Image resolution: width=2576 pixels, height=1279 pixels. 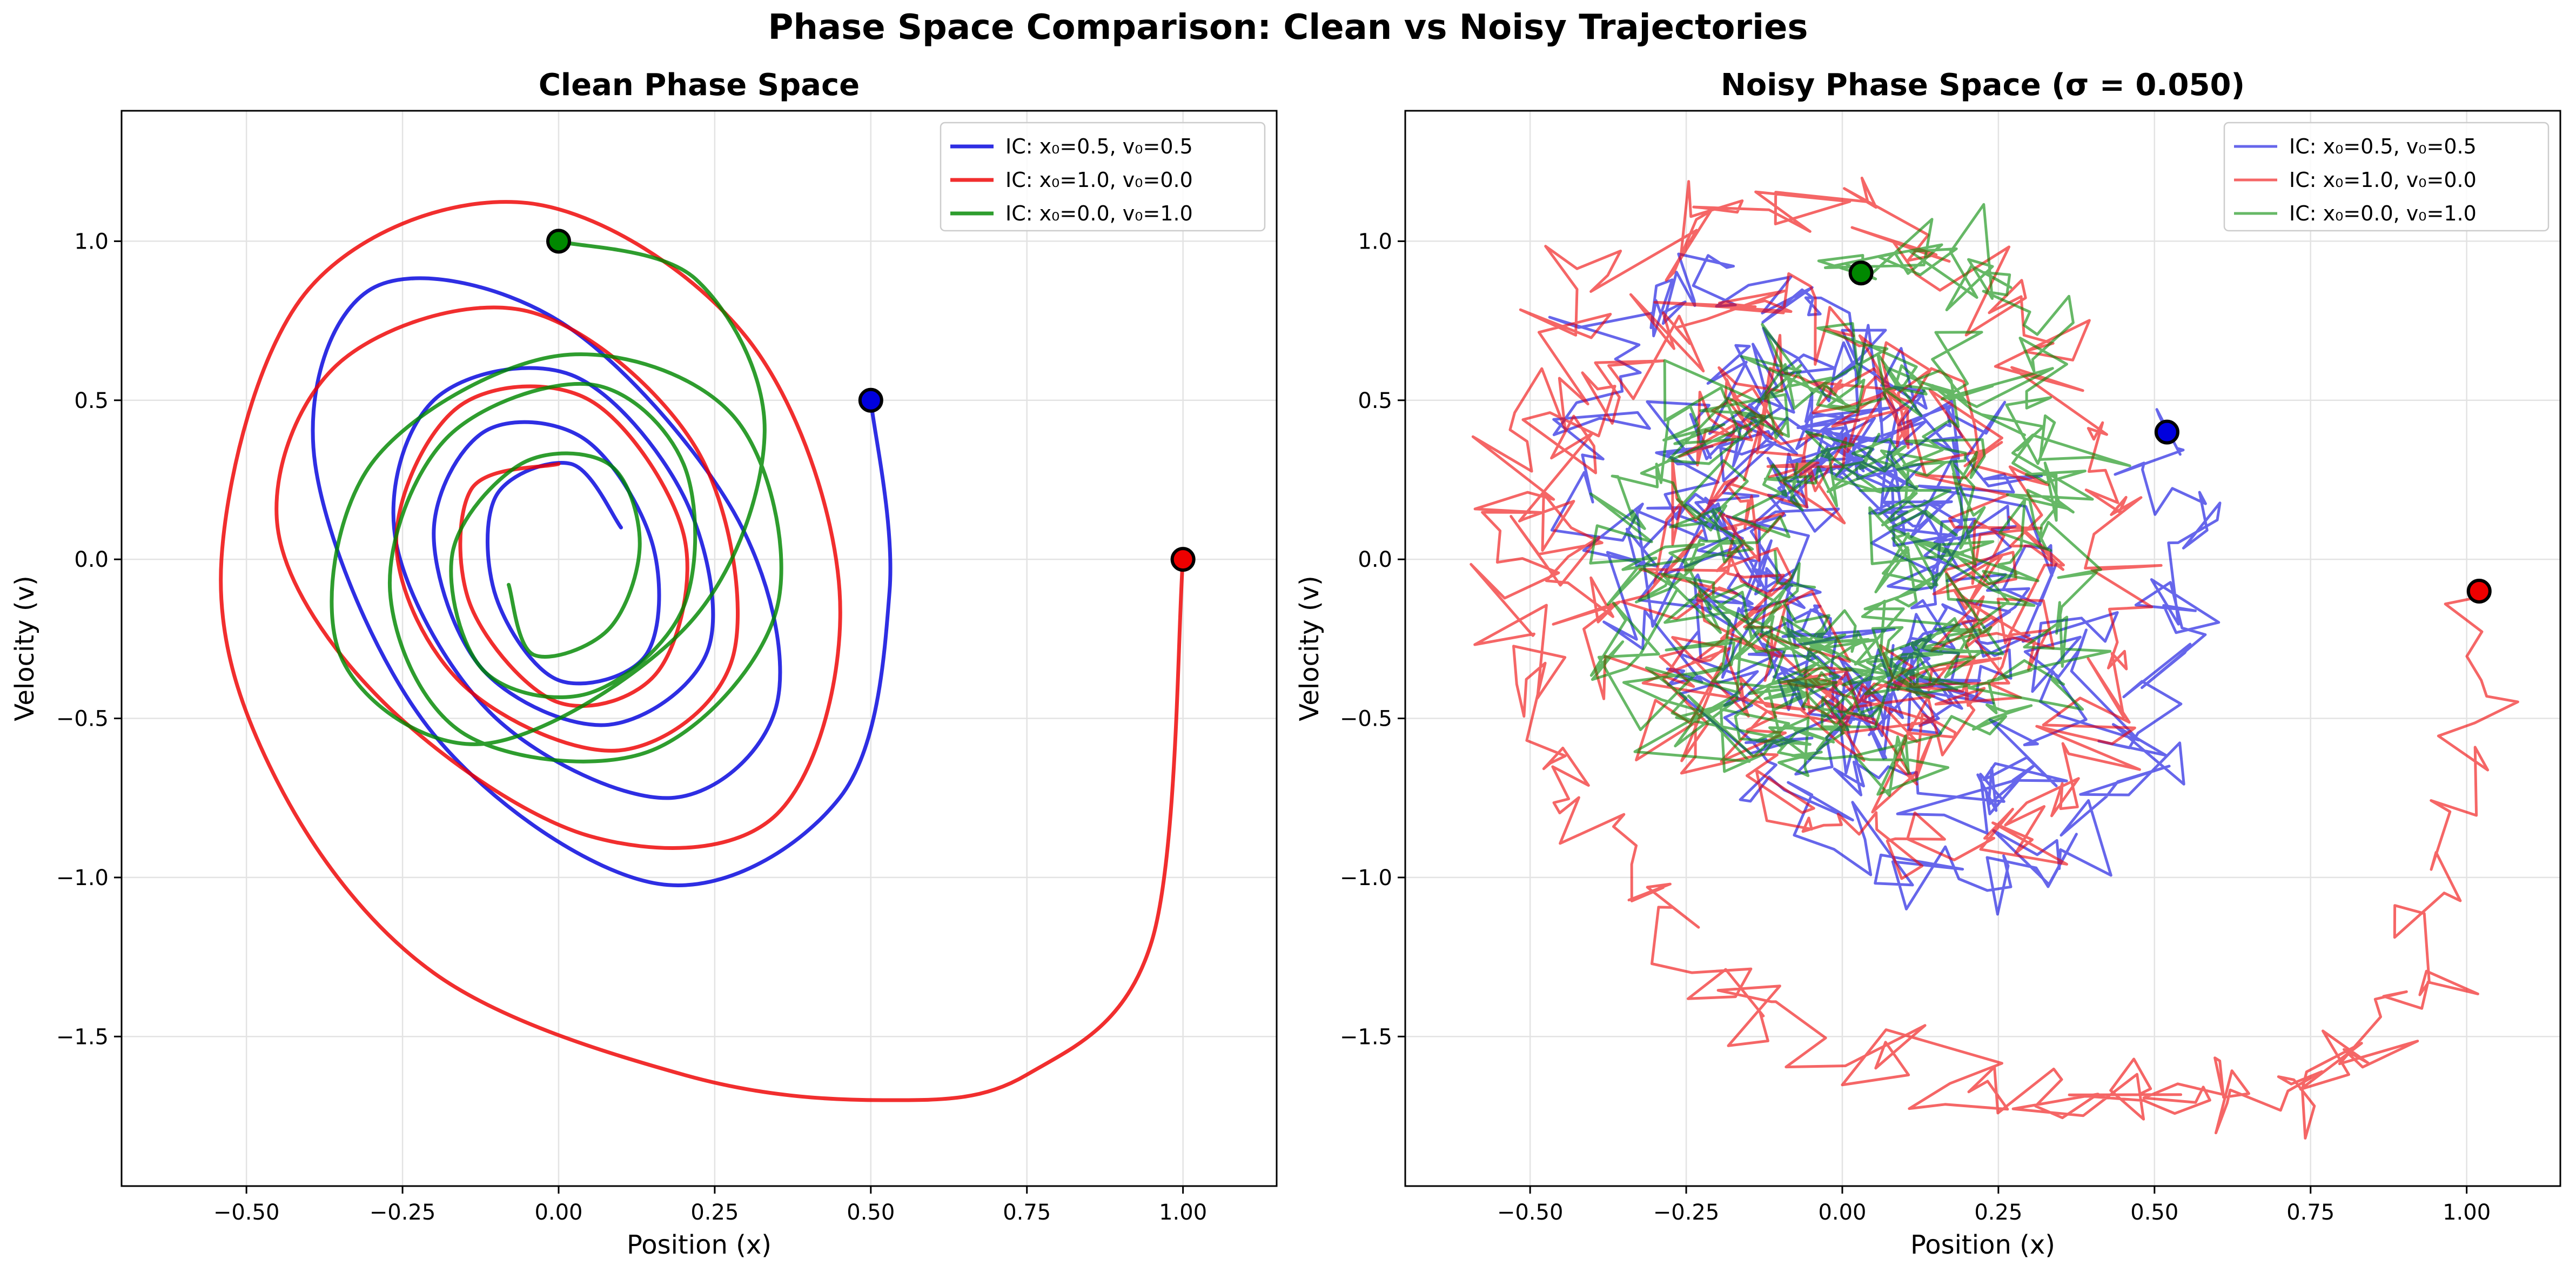 I want to click on panel-title: Clean Phase Space, so click(x=700, y=85).